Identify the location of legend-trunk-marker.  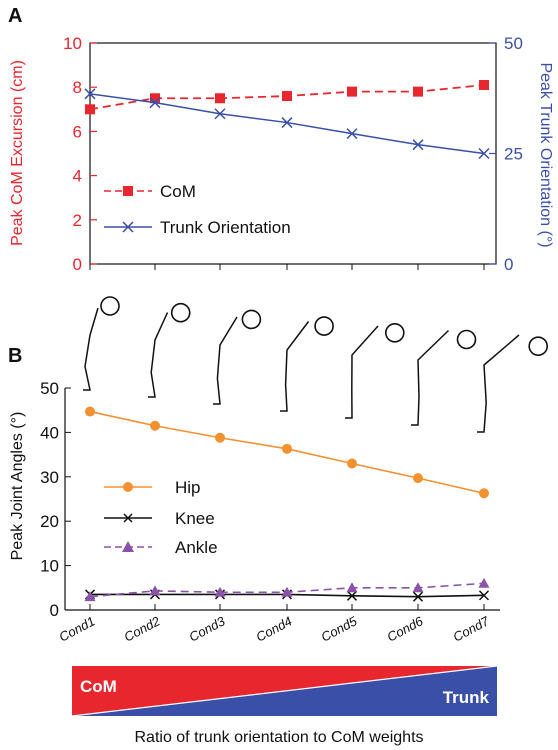
(128, 227).